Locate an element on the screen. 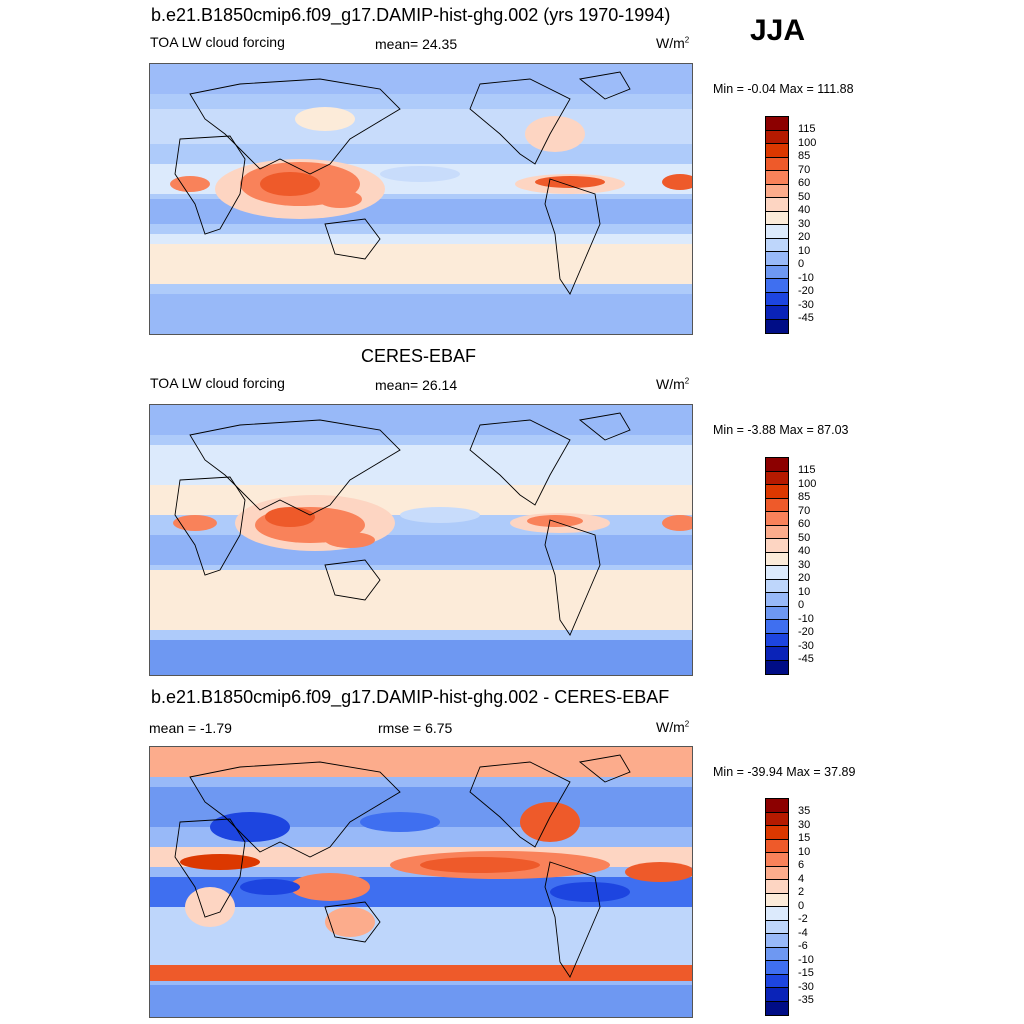 Image resolution: width=1024 pixels, height=1024 pixels. colorbar-tick-label: -2 is located at coordinates (803, 919).